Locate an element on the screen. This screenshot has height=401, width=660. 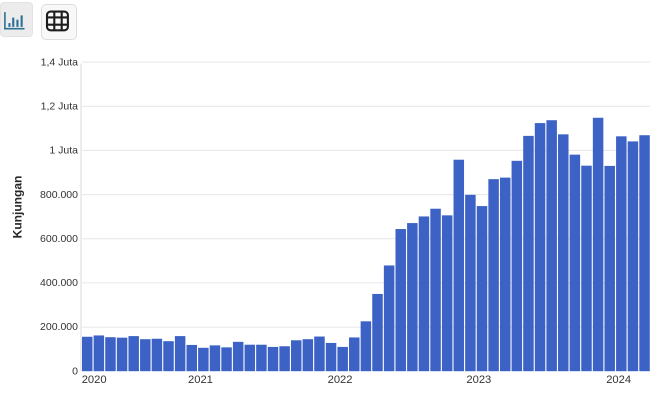
svg-text: 0 is located at coordinates (75, 371).